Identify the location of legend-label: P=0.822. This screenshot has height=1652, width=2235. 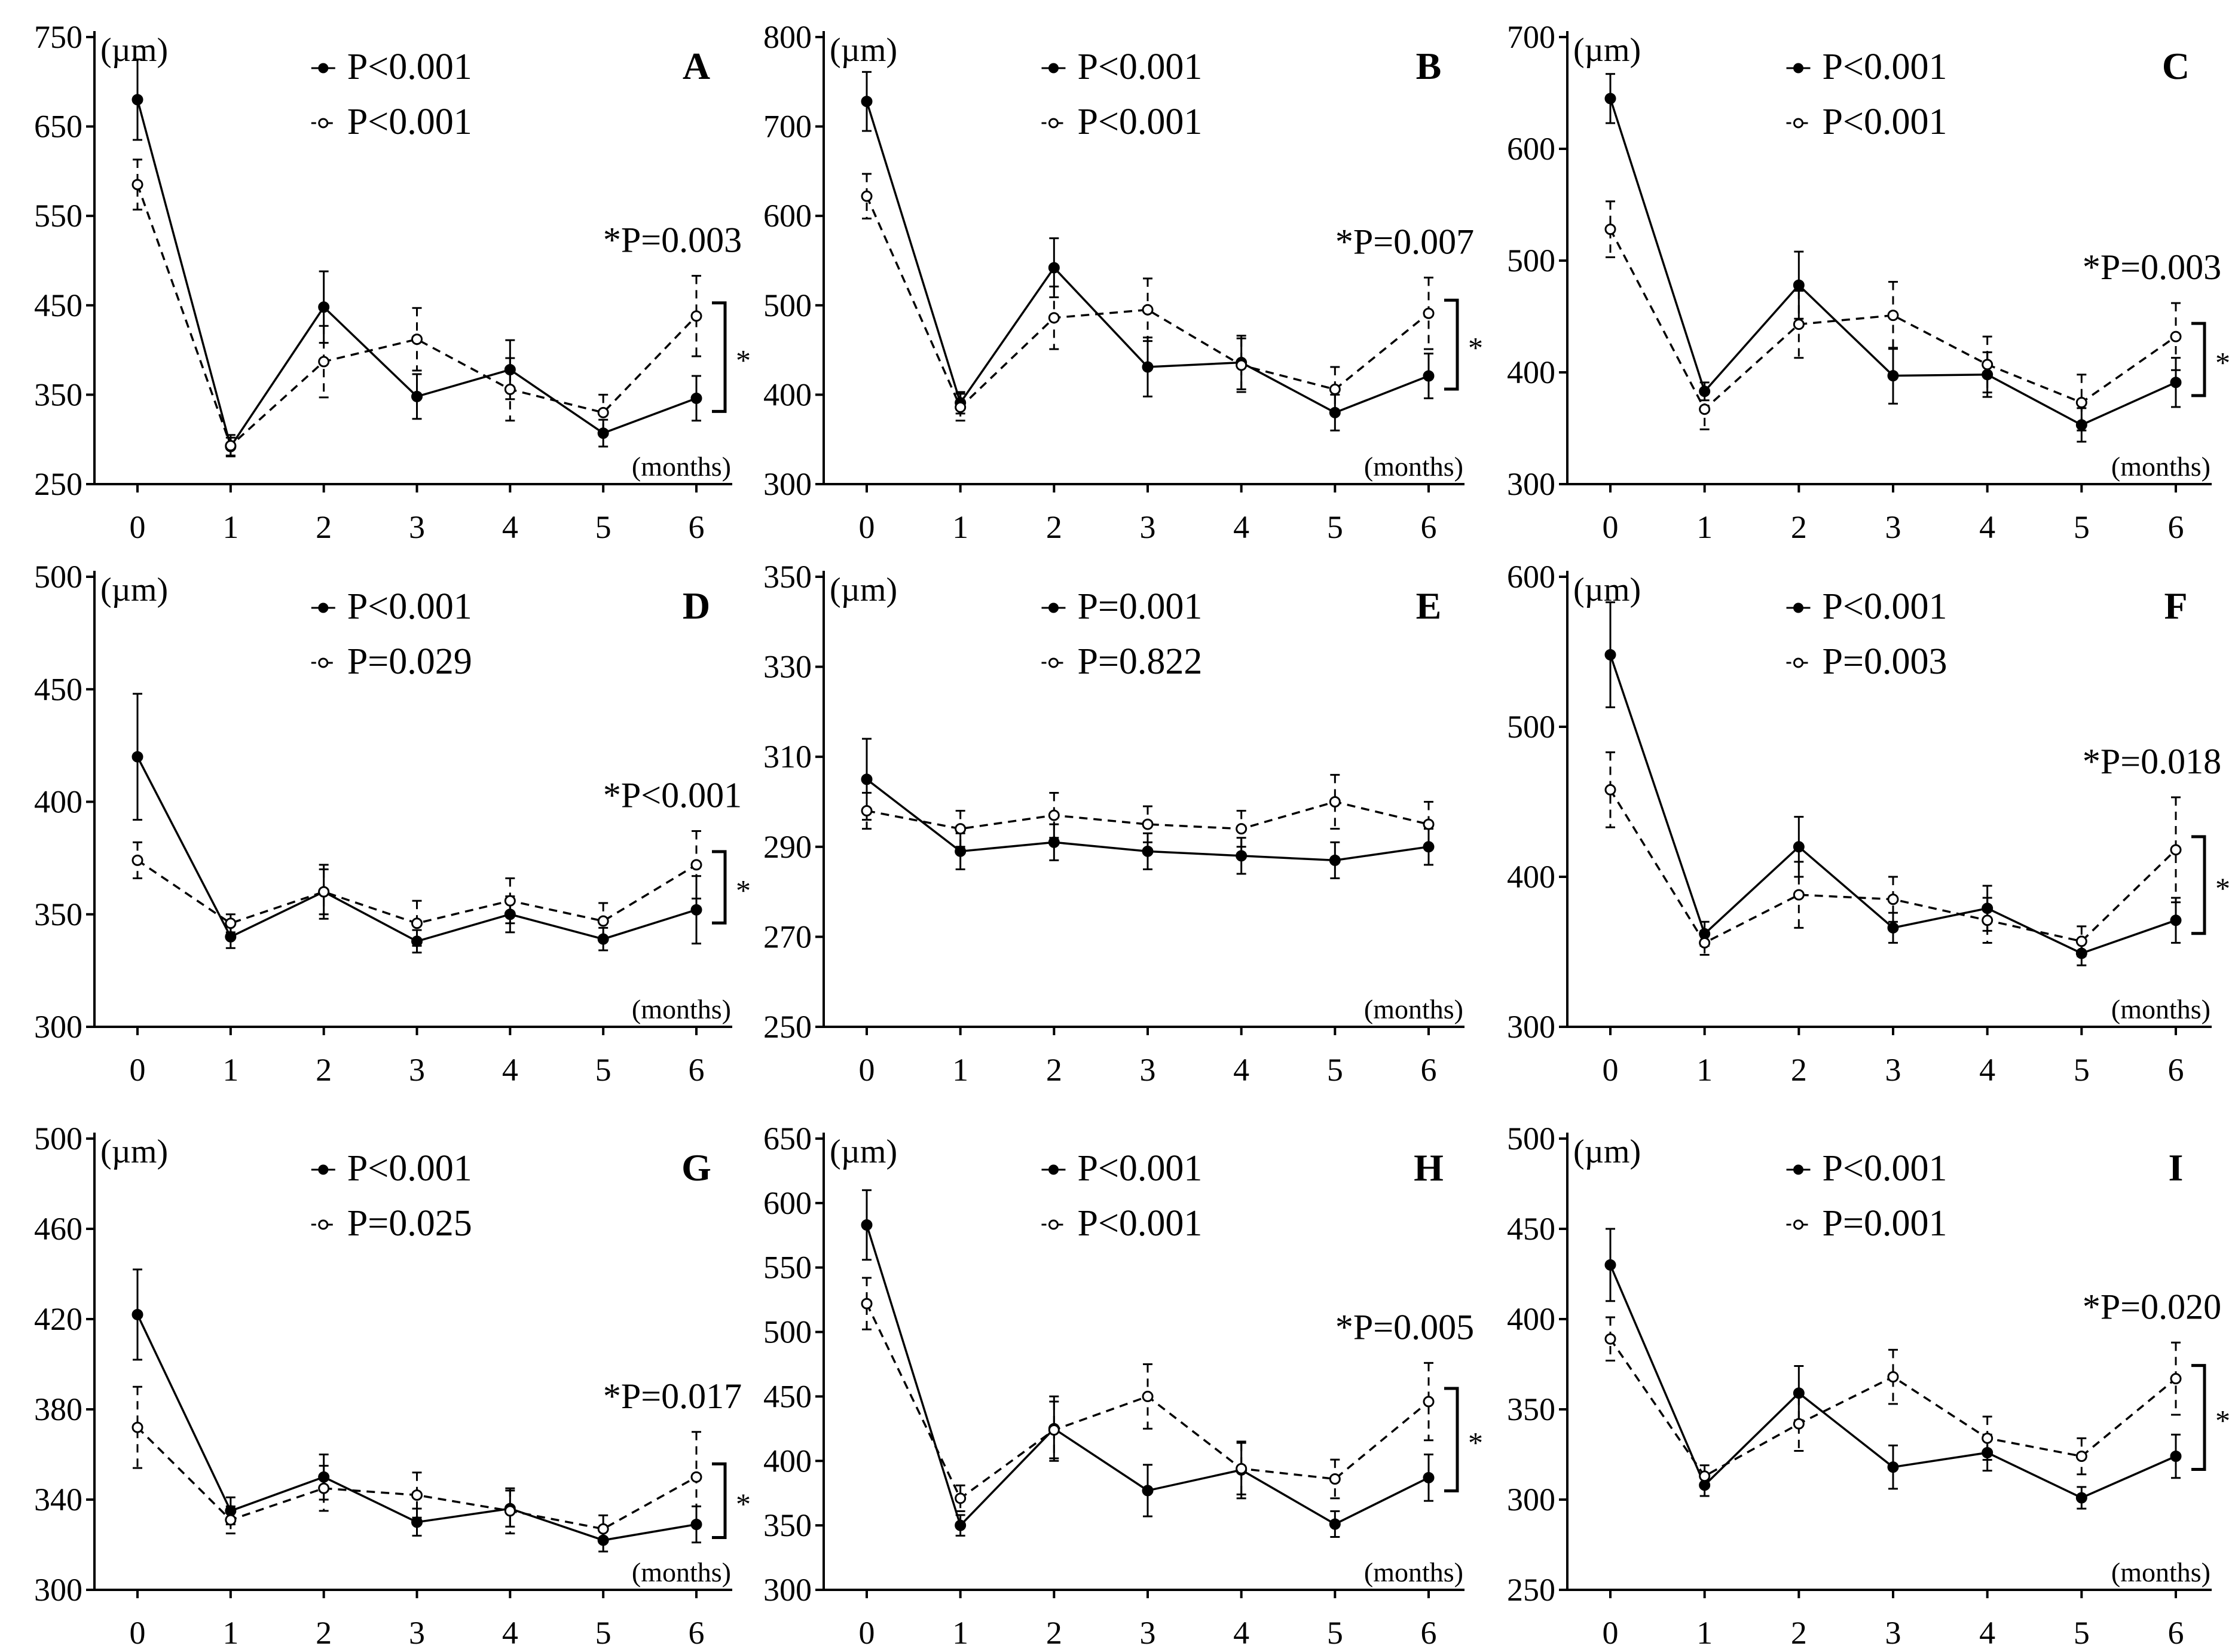
(1139, 661).